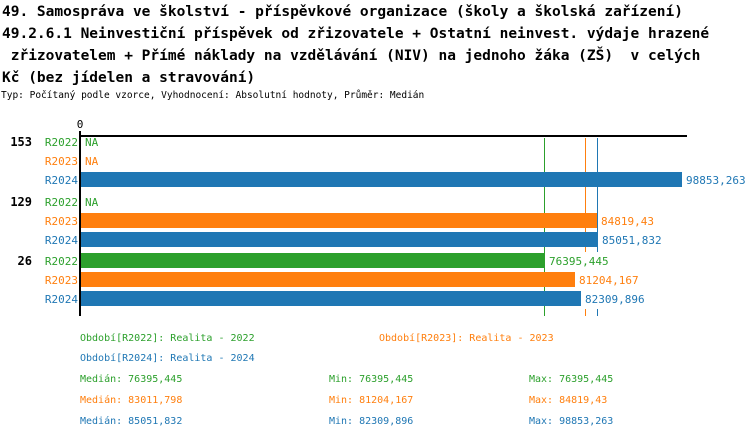  I want to click on legend-item-r2024: Období[R2024]: Realita - 2024, so click(167, 358).